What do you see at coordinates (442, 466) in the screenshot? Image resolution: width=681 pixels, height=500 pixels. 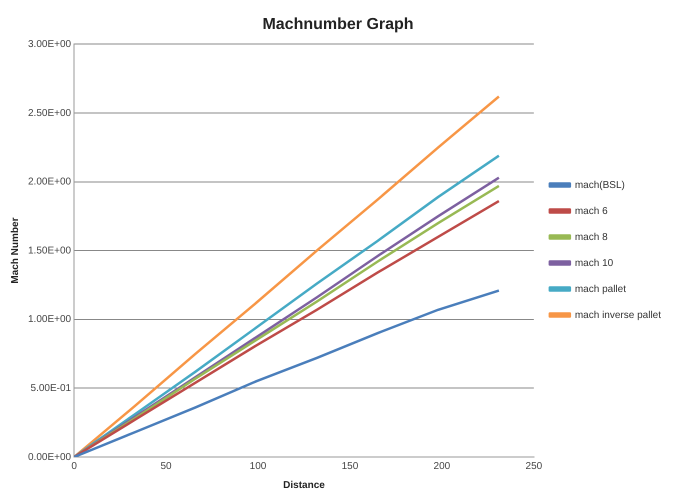 I see `x-tick-label: 200` at bounding box center [442, 466].